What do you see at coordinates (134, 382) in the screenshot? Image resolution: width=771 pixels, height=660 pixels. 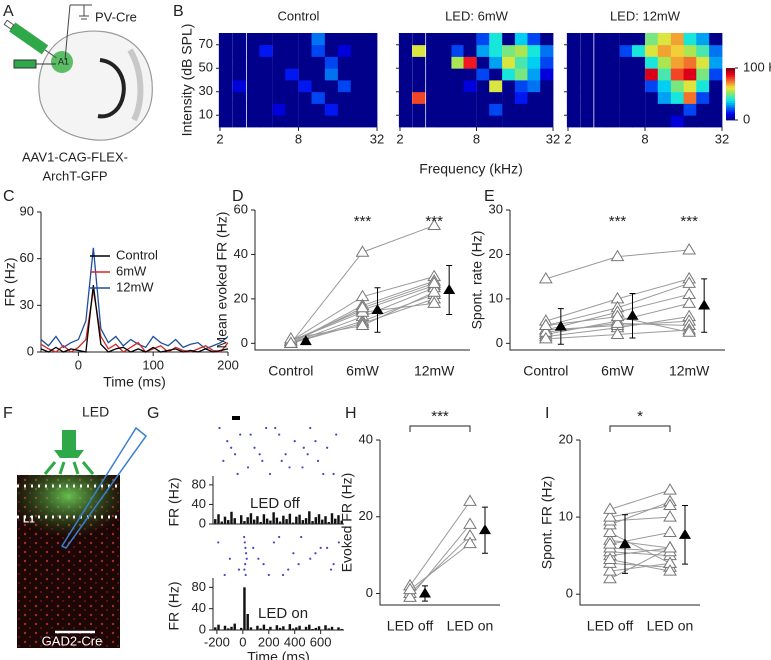 I see `x-axis-label: Time (ms)` at bounding box center [134, 382].